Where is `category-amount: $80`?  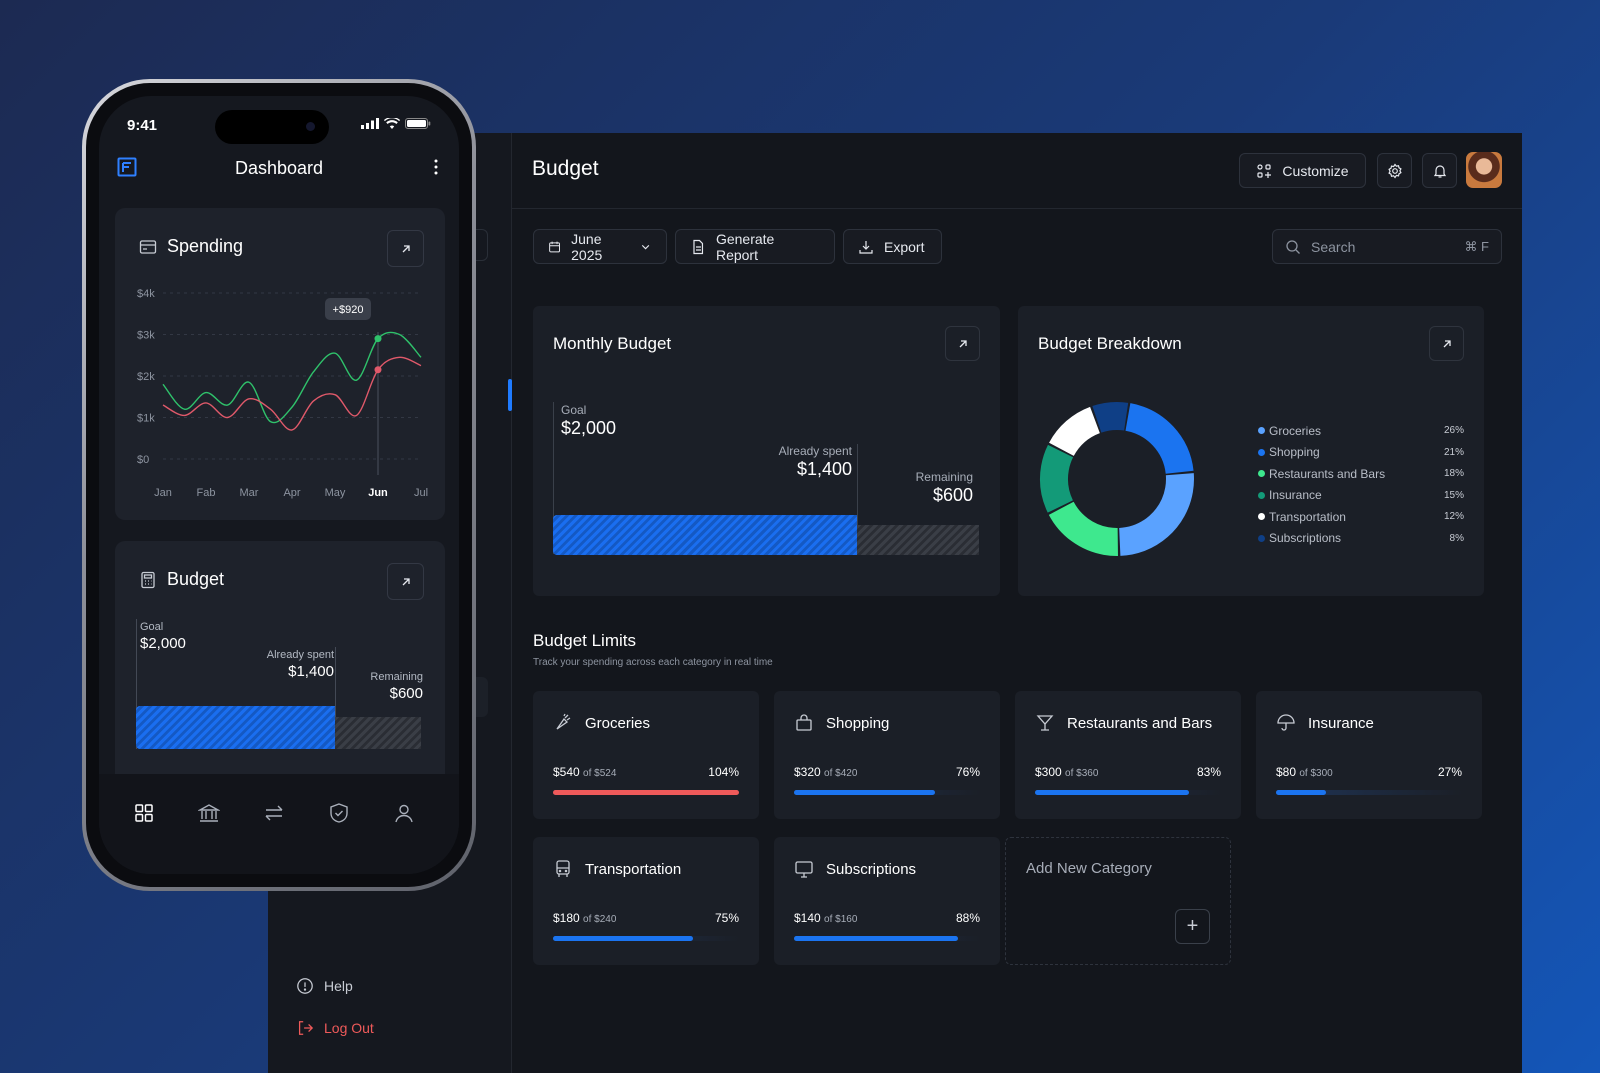
category-amount: $80 is located at coordinates (1286, 772).